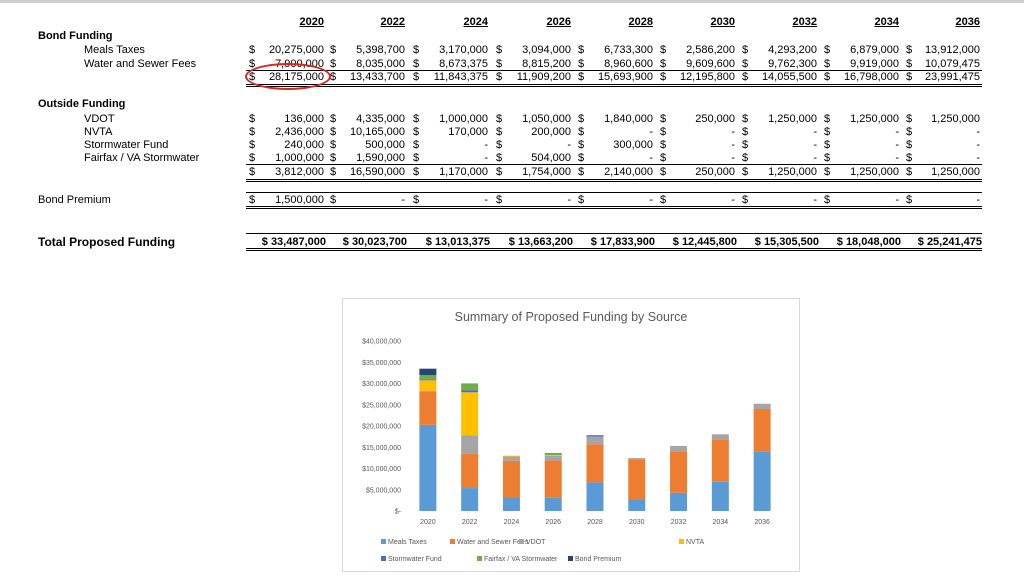 This screenshot has height=587, width=1024. I want to click on bond-subtotal-2024: 11,843,375, so click(460, 77).